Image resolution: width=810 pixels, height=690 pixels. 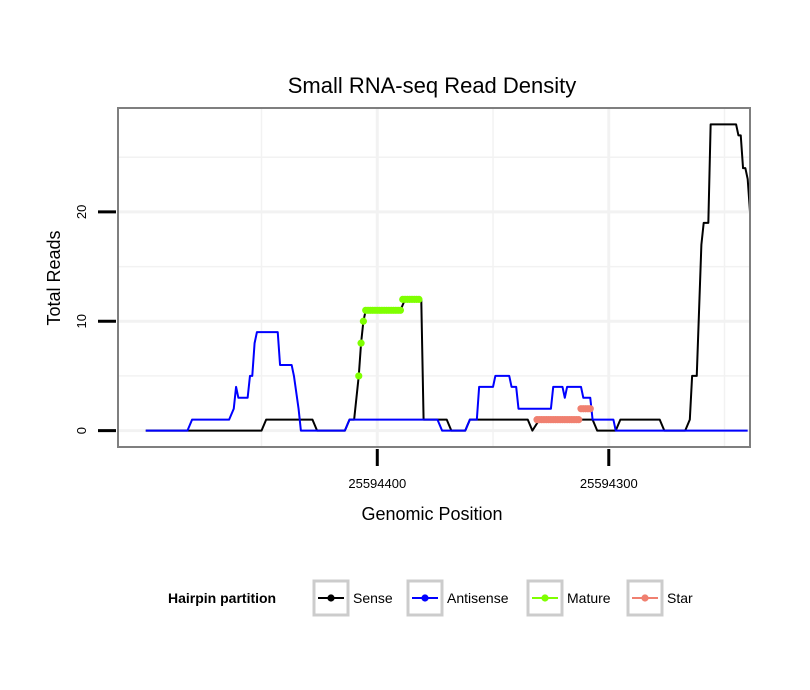 I want to click on x-tick-label: 25594300, so click(x=609, y=483).